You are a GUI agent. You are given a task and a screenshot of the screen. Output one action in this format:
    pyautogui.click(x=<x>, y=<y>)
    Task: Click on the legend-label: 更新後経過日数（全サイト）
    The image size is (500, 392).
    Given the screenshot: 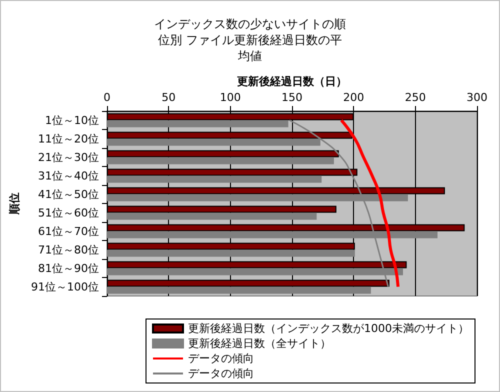 What is the action you would take?
    pyautogui.click(x=259, y=343)
    